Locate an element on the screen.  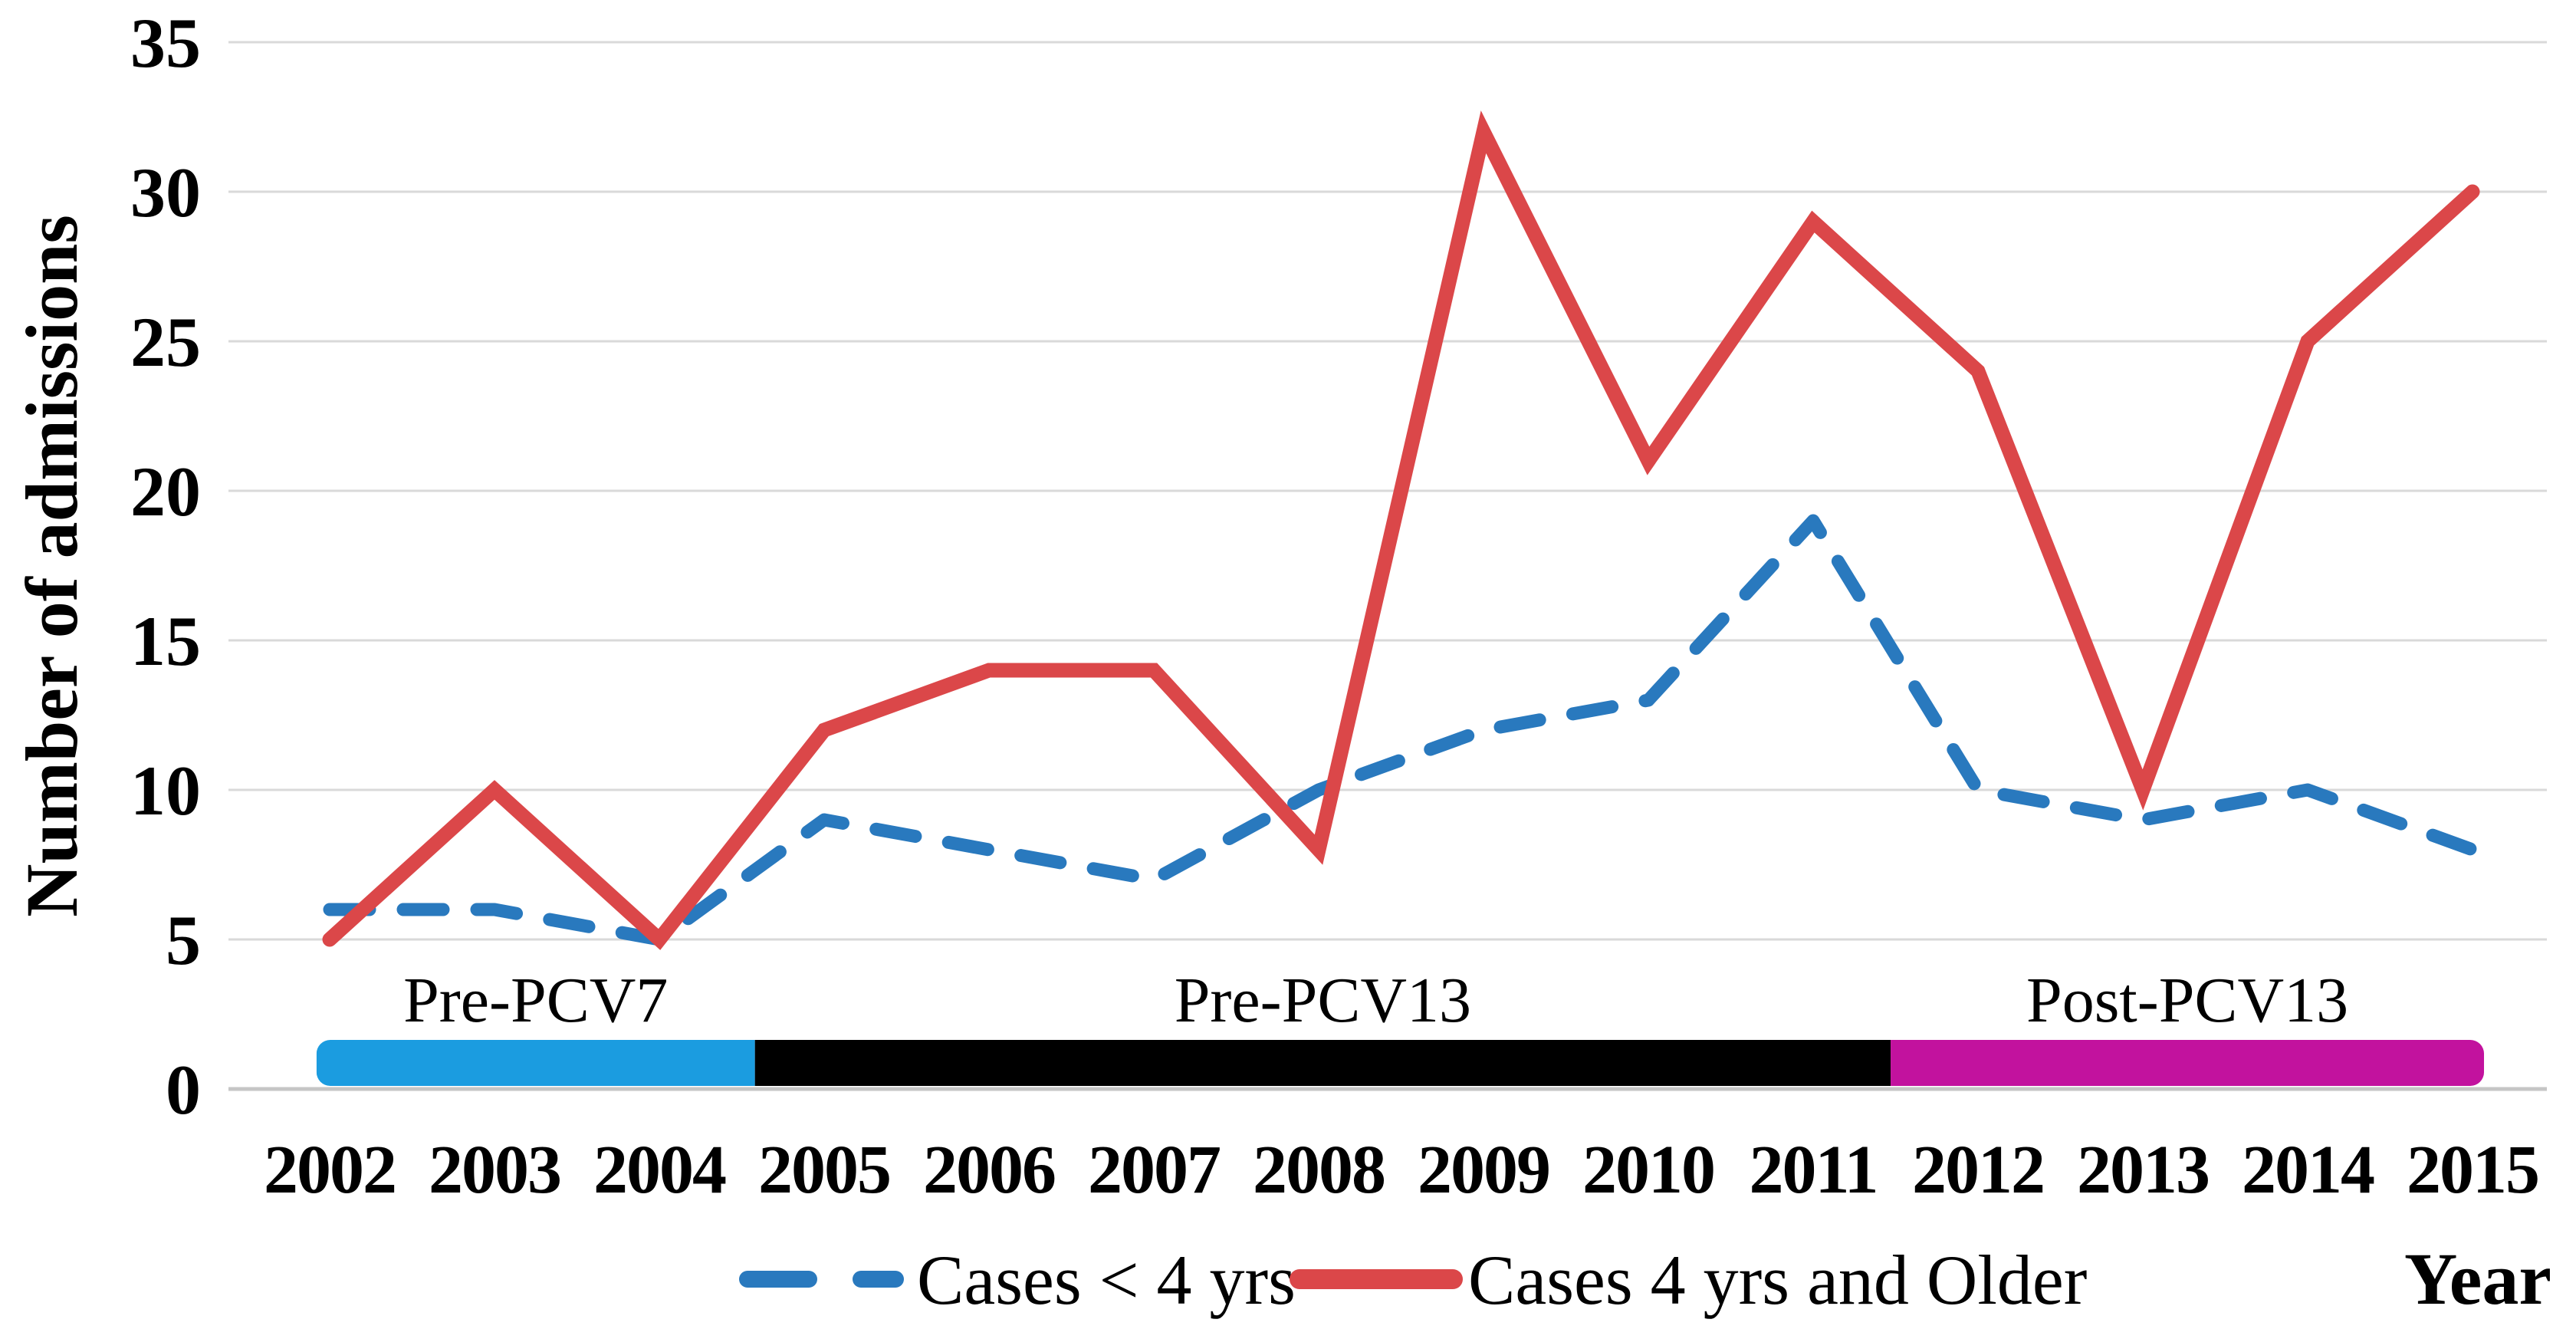
vaccine-period-labels: Pre-PCV7 Pre-PCV13 Post-PCV13 is located at coordinates (1376, 1000).